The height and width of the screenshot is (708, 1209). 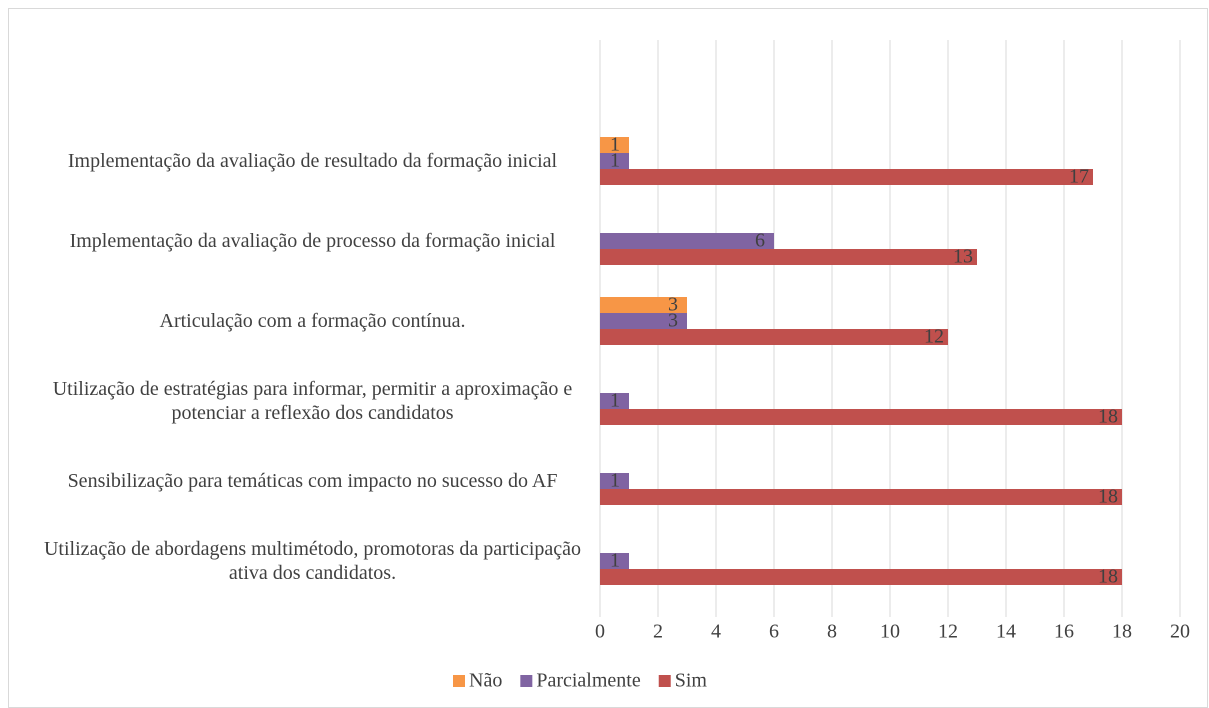 I want to click on data-label: 17, so click(x=1079, y=177).